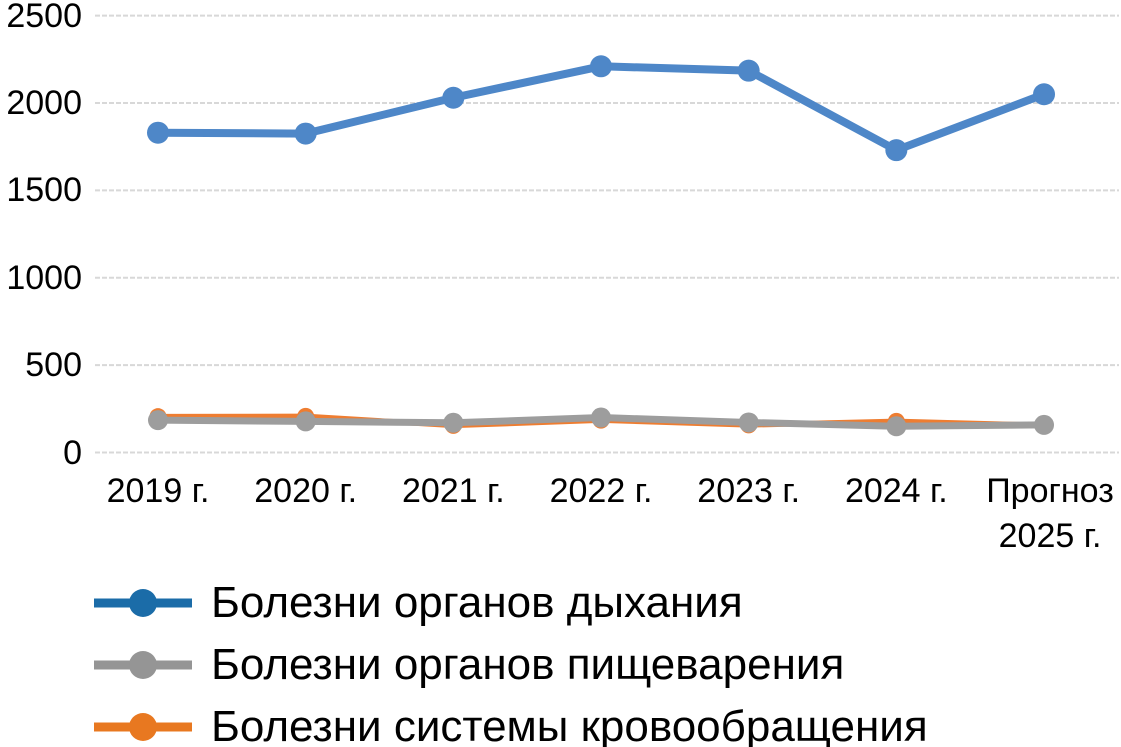 Image resolution: width=1121 pixels, height=747 pixels. Describe the element at coordinates (53, 365) in the screenshot. I see `y-tick-label: 500` at that location.